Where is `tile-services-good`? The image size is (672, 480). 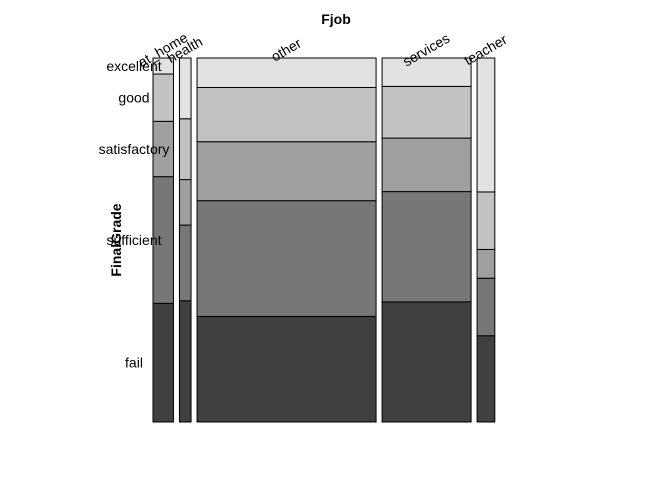 tile-services-good is located at coordinates (426, 112).